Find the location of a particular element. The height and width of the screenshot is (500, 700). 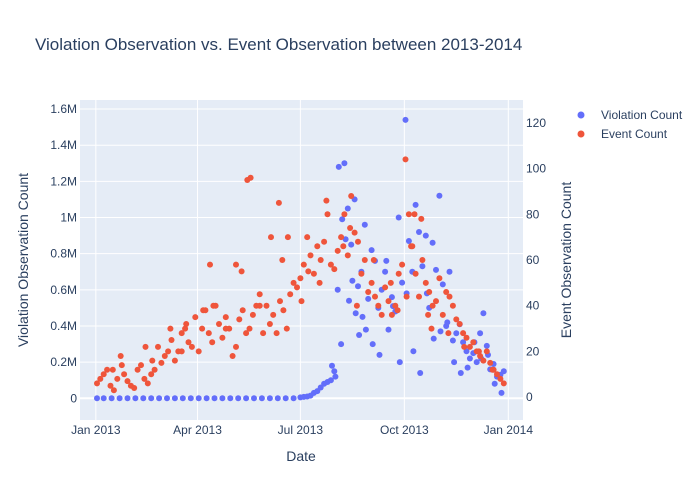

y-tick-label: 1M is located at coordinates (68, 218).